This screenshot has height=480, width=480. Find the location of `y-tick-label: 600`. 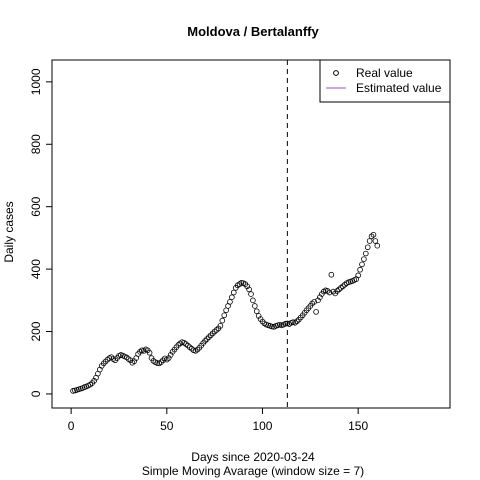

y-tick-label: 600 is located at coordinates (36, 206).